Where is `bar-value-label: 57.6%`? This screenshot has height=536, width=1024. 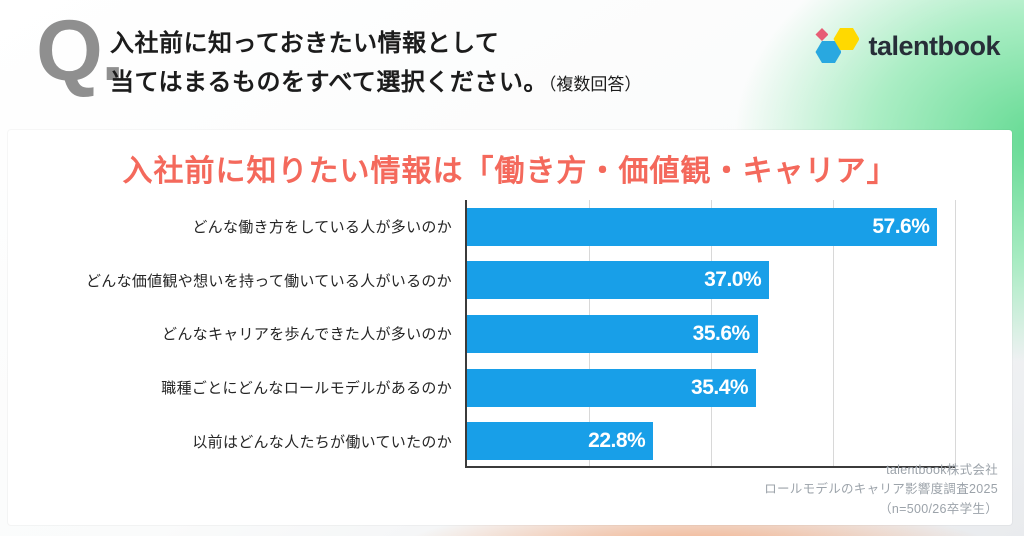 bar-value-label: 57.6% is located at coordinates (901, 226).